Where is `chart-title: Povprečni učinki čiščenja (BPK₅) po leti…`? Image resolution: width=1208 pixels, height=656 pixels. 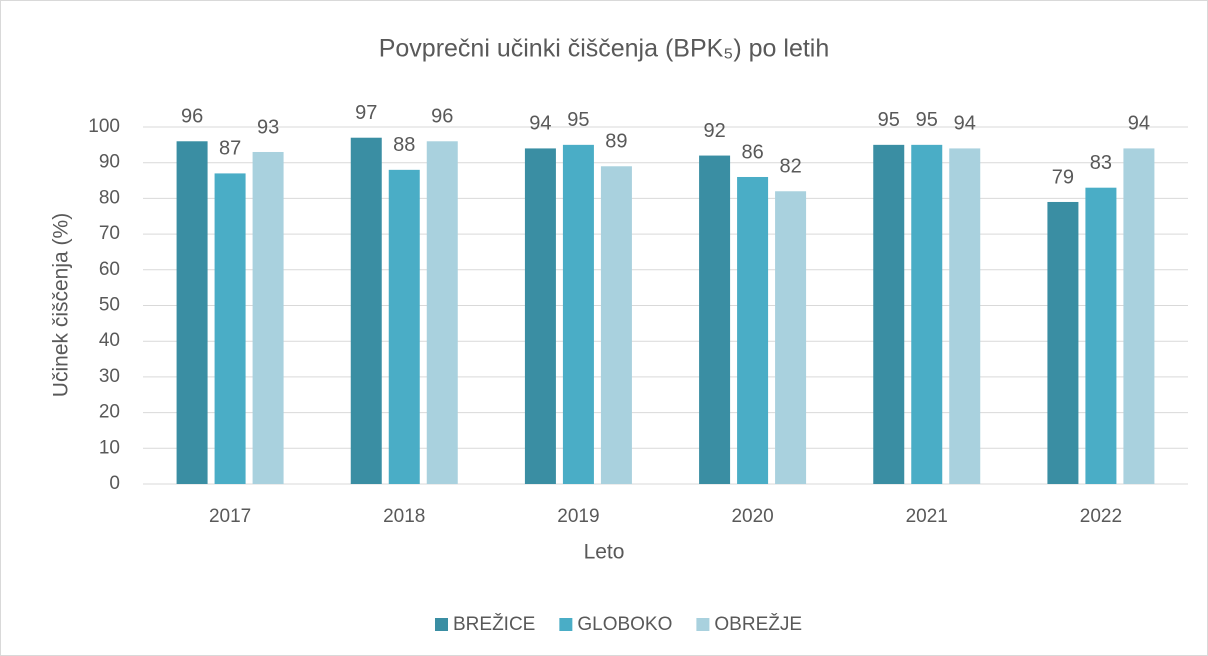 chart-title: Povprečni učinki čiščenja (BPK₅) po leti… is located at coordinates (604, 49).